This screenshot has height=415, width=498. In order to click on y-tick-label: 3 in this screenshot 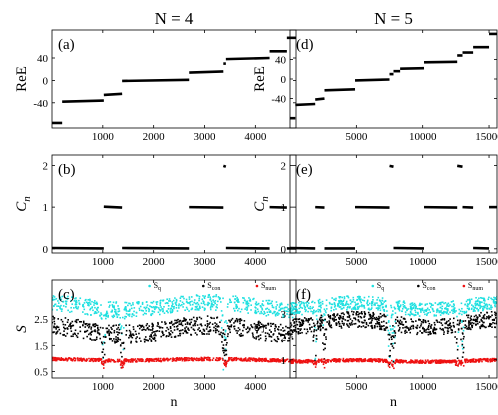, I will do `click(284, 315)`.